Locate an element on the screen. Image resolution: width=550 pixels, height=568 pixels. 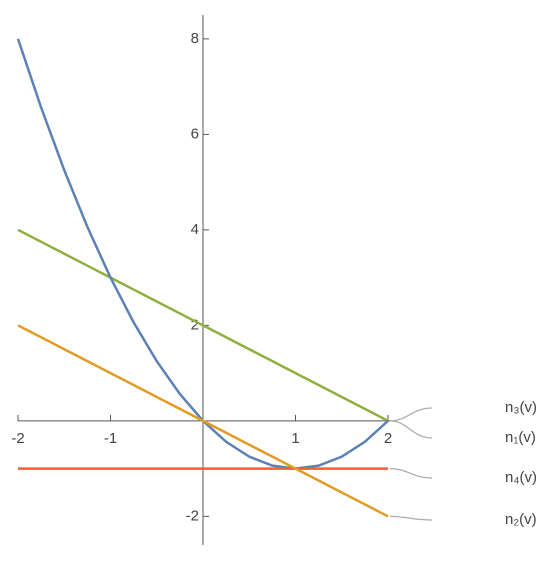
legend-label: n₁(v) is located at coordinates (520, 437).